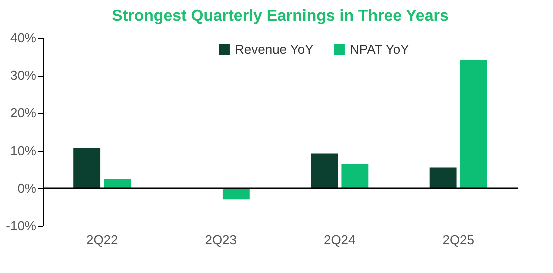 The image size is (553, 273). What do you see at coordinates (380, 49) in the screenshot?
I see `legend-label: NPAT YoY` at bounding box center [380, 49].